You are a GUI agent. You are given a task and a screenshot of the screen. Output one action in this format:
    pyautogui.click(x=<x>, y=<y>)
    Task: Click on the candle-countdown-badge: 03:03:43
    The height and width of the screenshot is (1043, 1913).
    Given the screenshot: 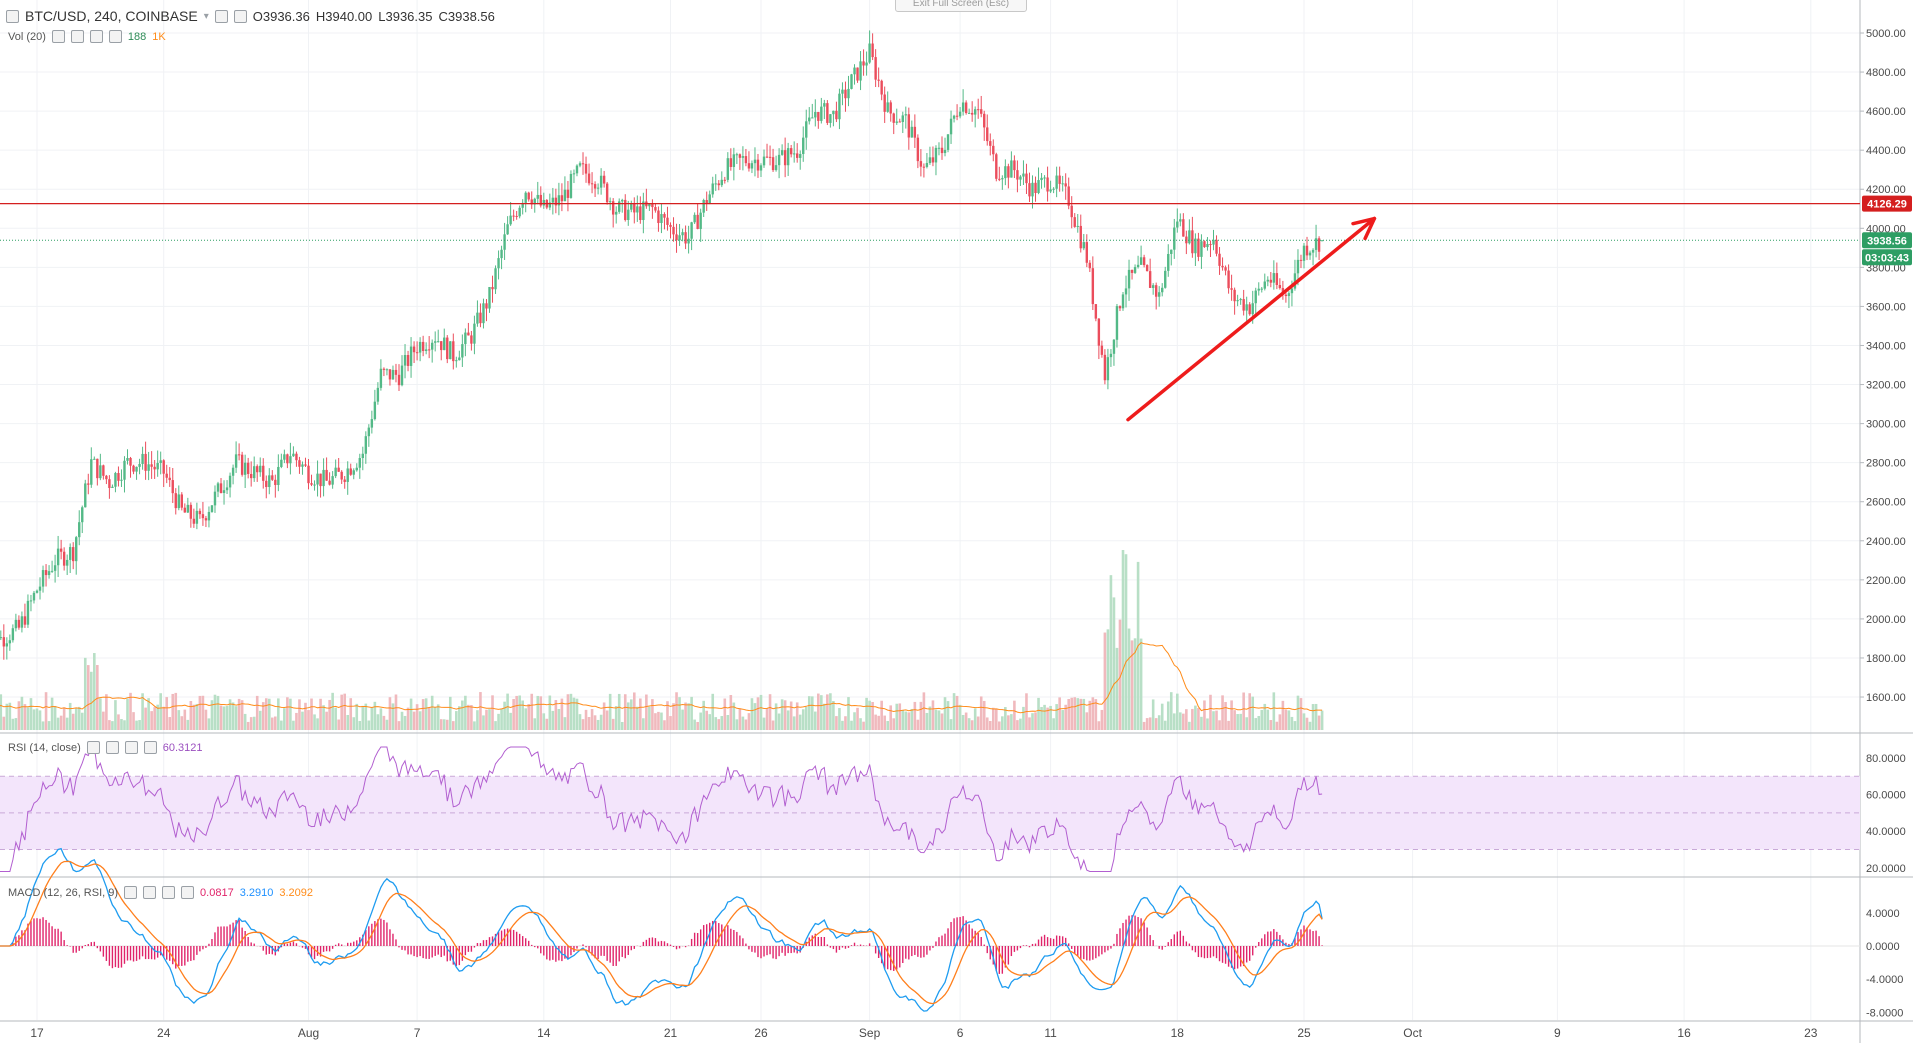 What is the action you would take?
    pyautogui.click(x=1887, y=258)
    